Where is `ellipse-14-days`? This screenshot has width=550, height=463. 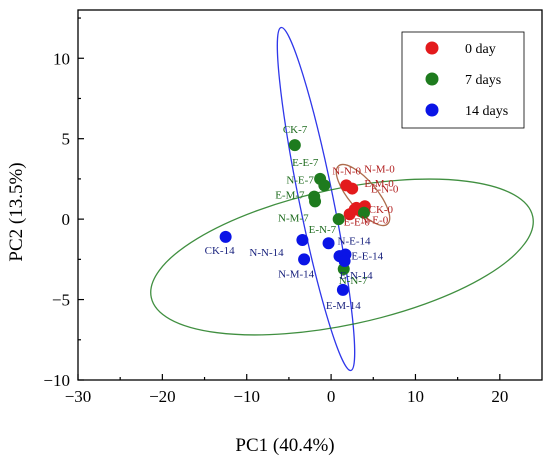
ellipse-14-days is located at coordinates (316, 199).